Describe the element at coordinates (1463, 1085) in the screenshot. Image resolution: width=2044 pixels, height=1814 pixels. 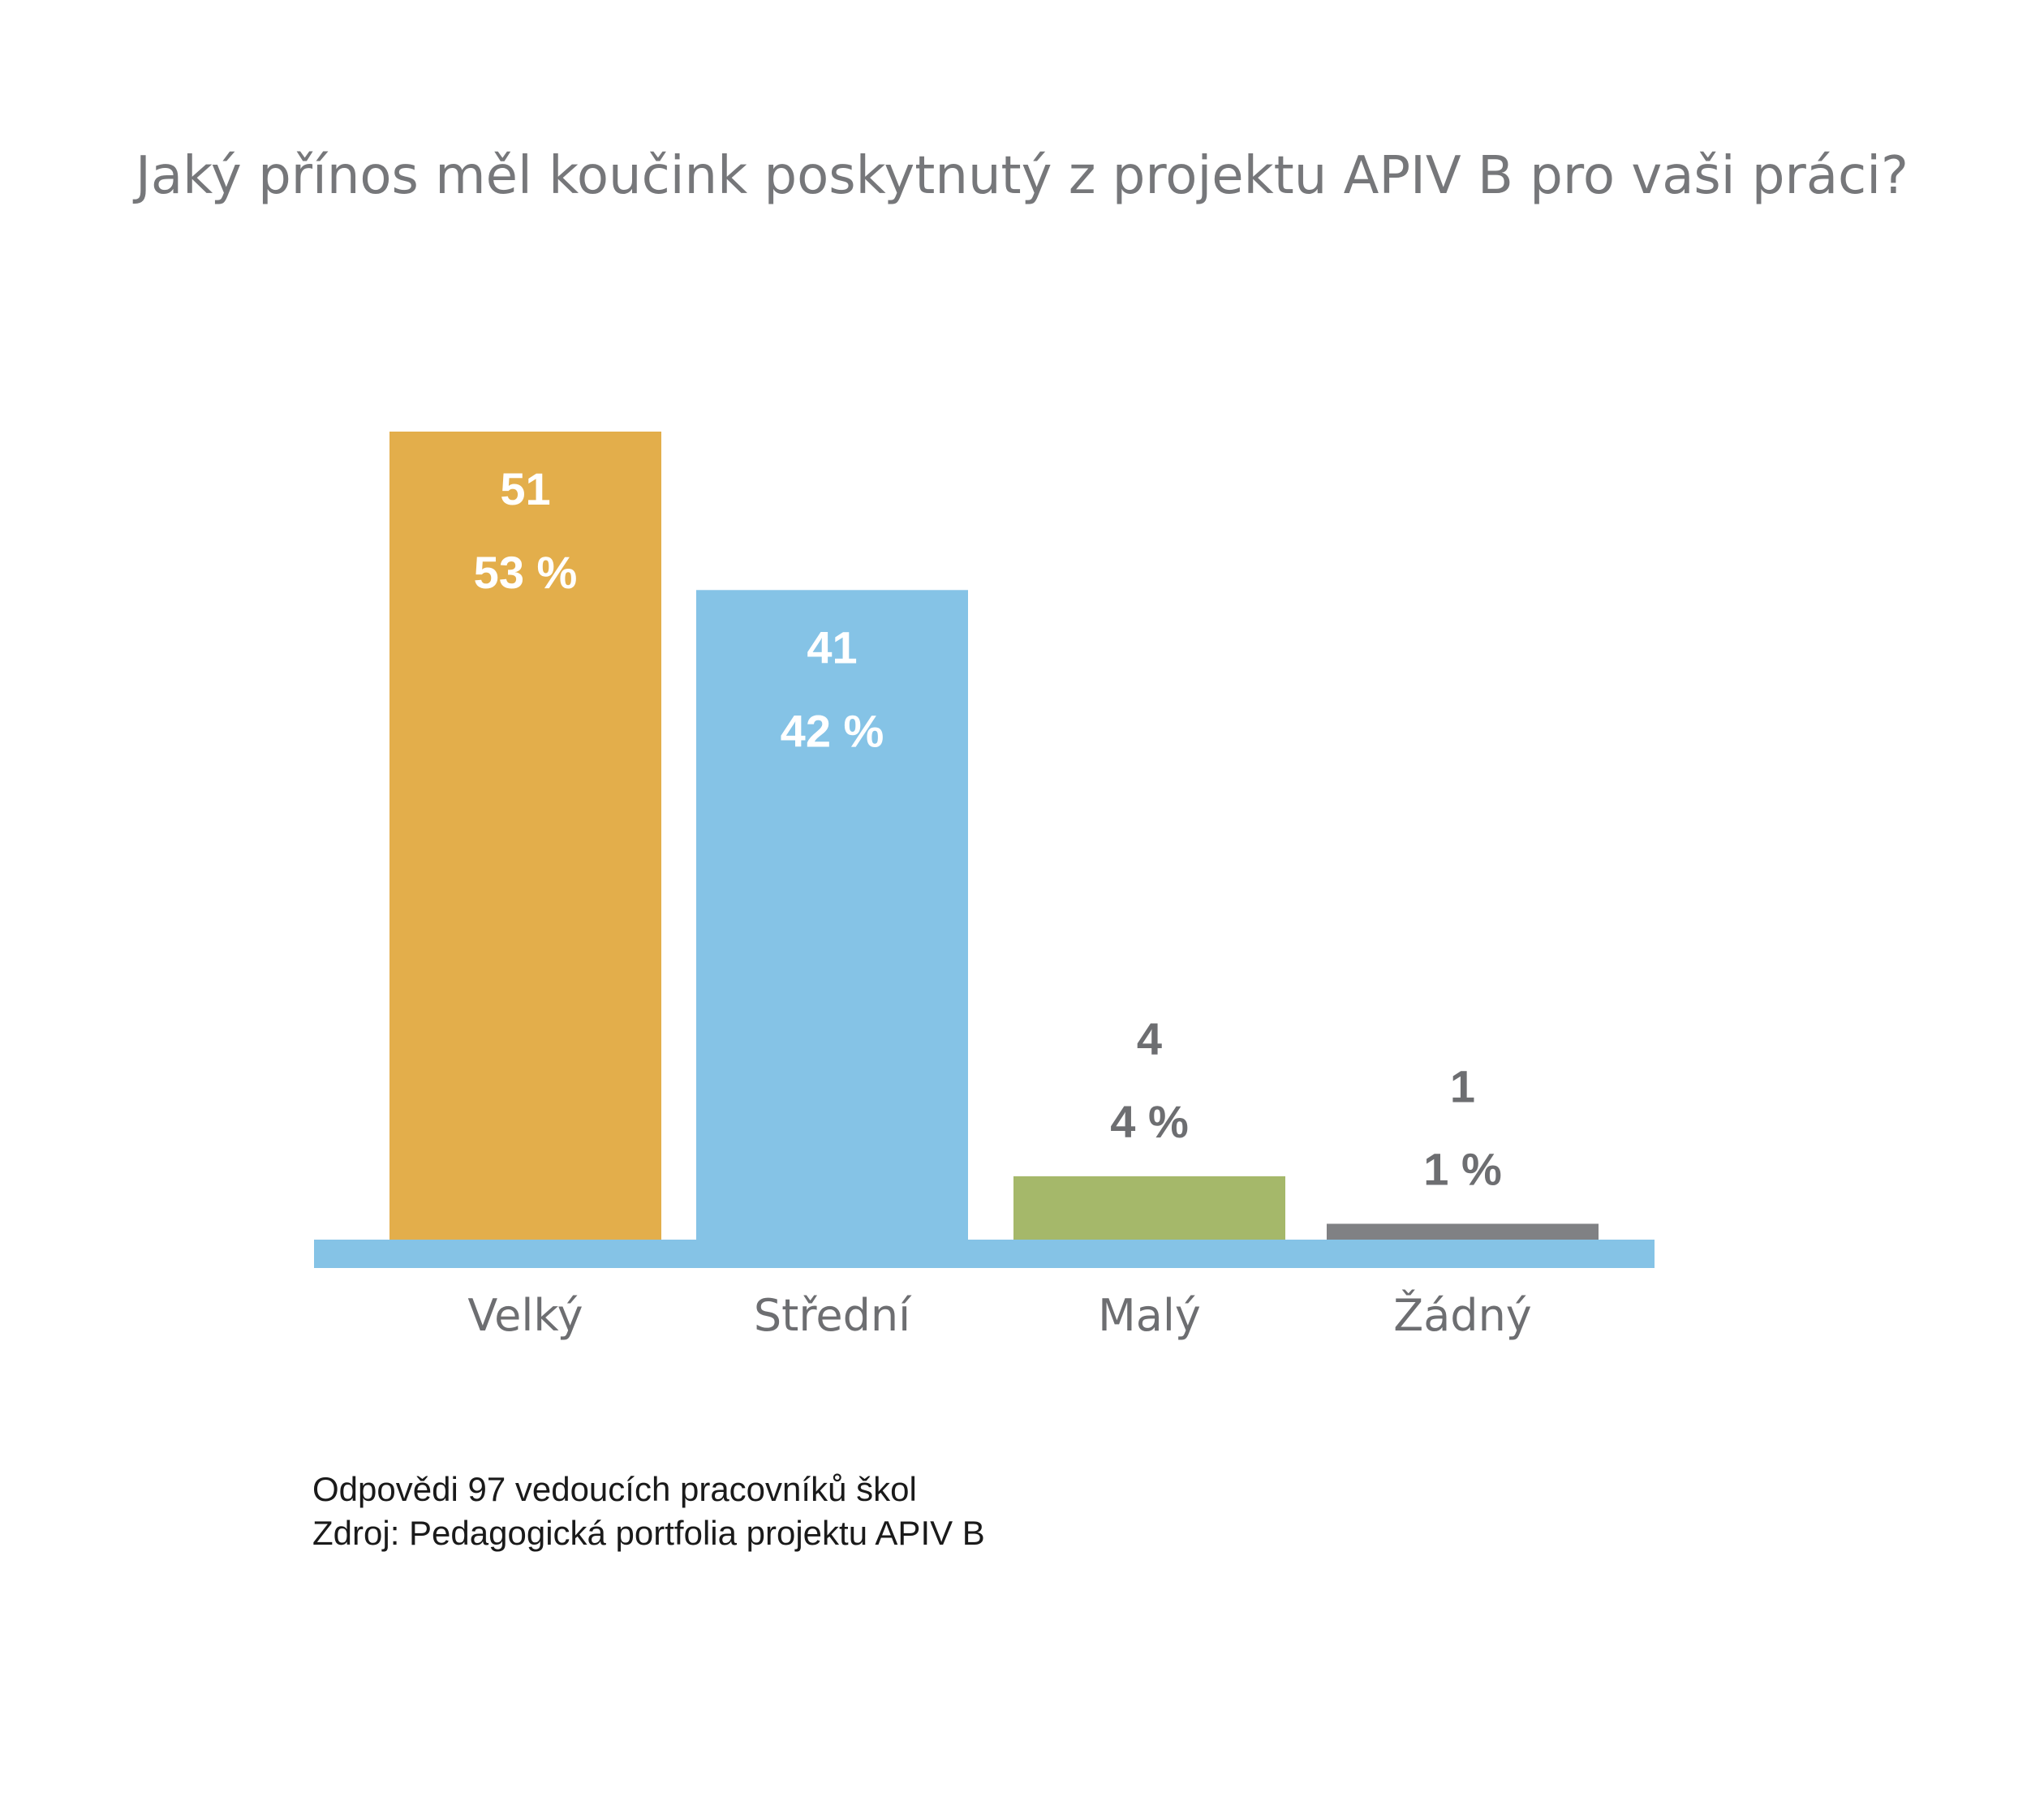
I see `bar-count-label: 1` at that location.